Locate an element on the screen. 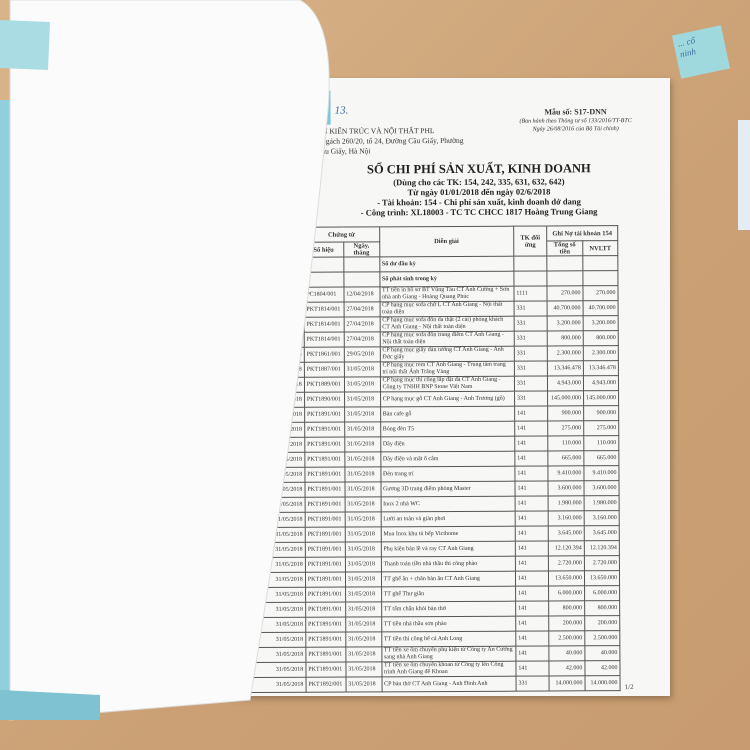 The height and width of the screenshot is (750, 750). book-cover-bottom is located at coordinates (50, 705).